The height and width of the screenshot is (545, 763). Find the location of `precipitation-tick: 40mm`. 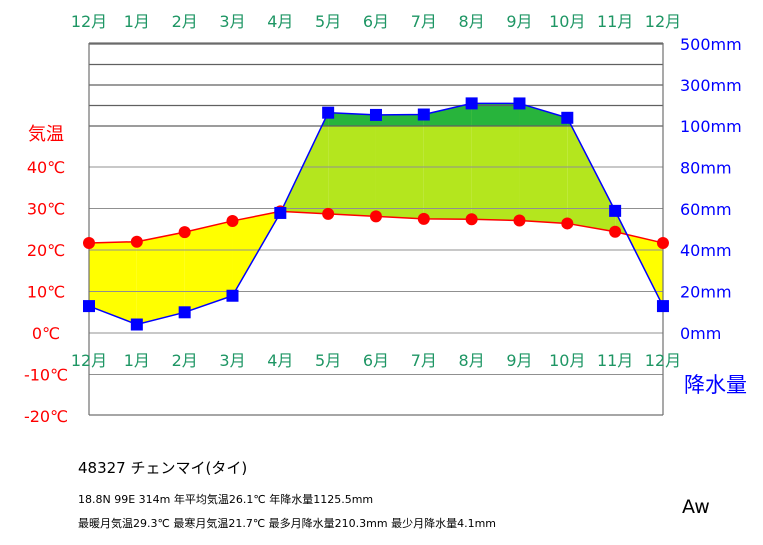

precipitation-tick: 40mm is located at coordinates (706, 250).